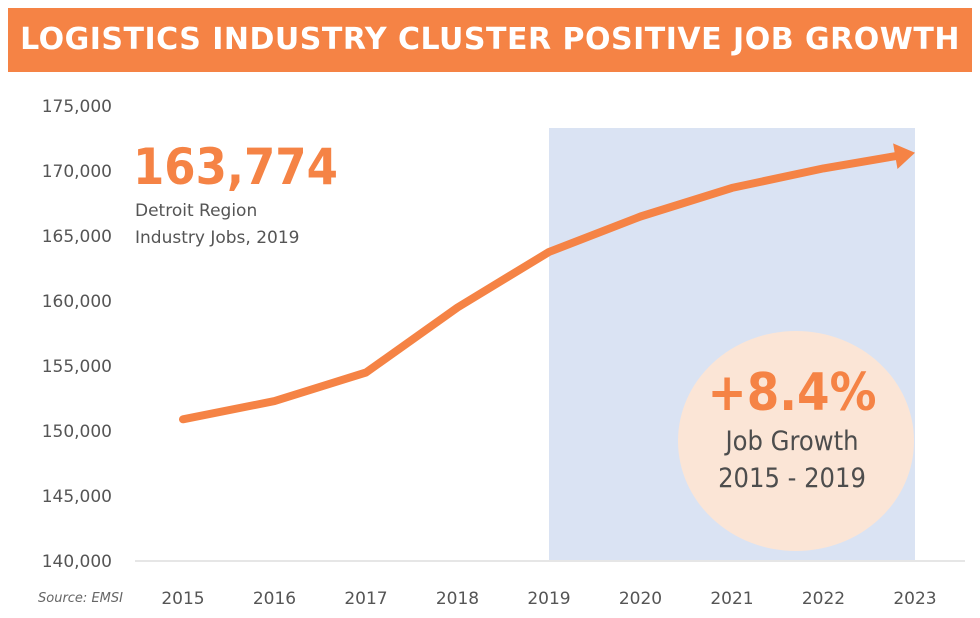  What do you see at coordinates (457, 599) in the screenshot?
I see `x-tick-label: 2018` at bounding box center [457, 599].